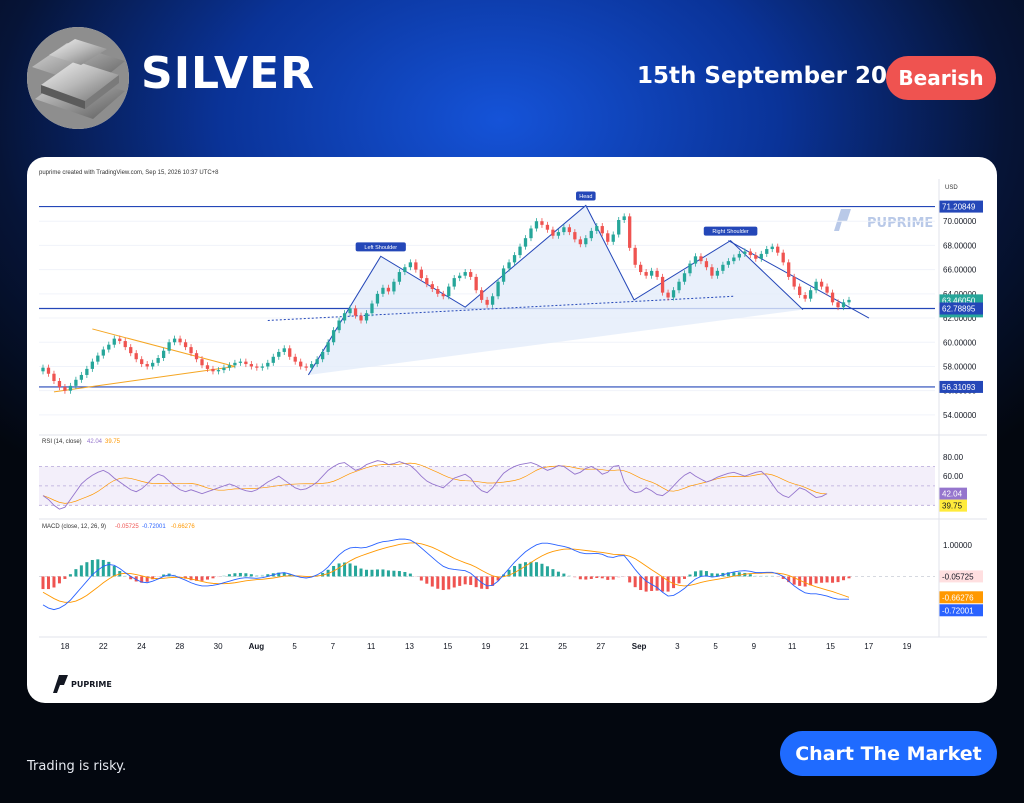 This screenshot has height=803, width=1024. Describe the element at coordinates (953, 457) in the screenshot. I see `rsi-tick-label: 80.00` at that location.